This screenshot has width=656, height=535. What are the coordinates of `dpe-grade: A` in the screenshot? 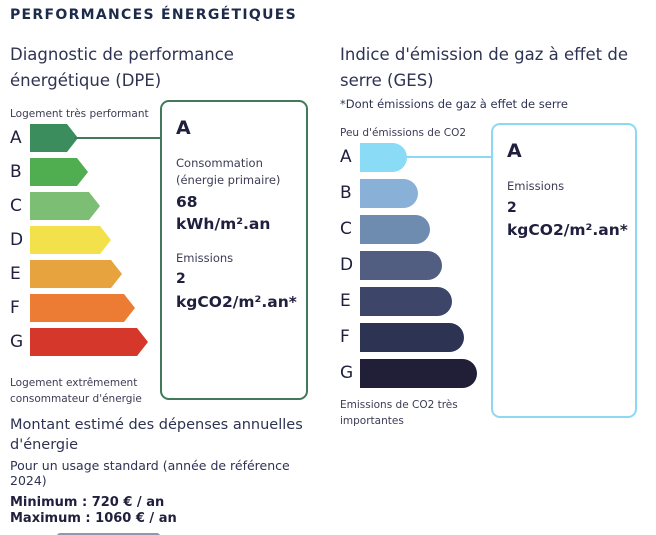 It's located at (183, 128).